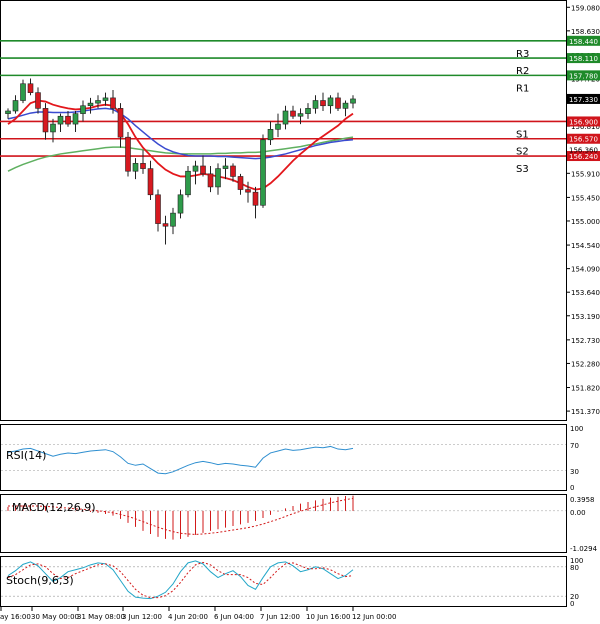  What do you see at coordinates (26, 455) in the screenshot?
I see `rsi-label: RSI(14)` at bounding box center [26, 455].